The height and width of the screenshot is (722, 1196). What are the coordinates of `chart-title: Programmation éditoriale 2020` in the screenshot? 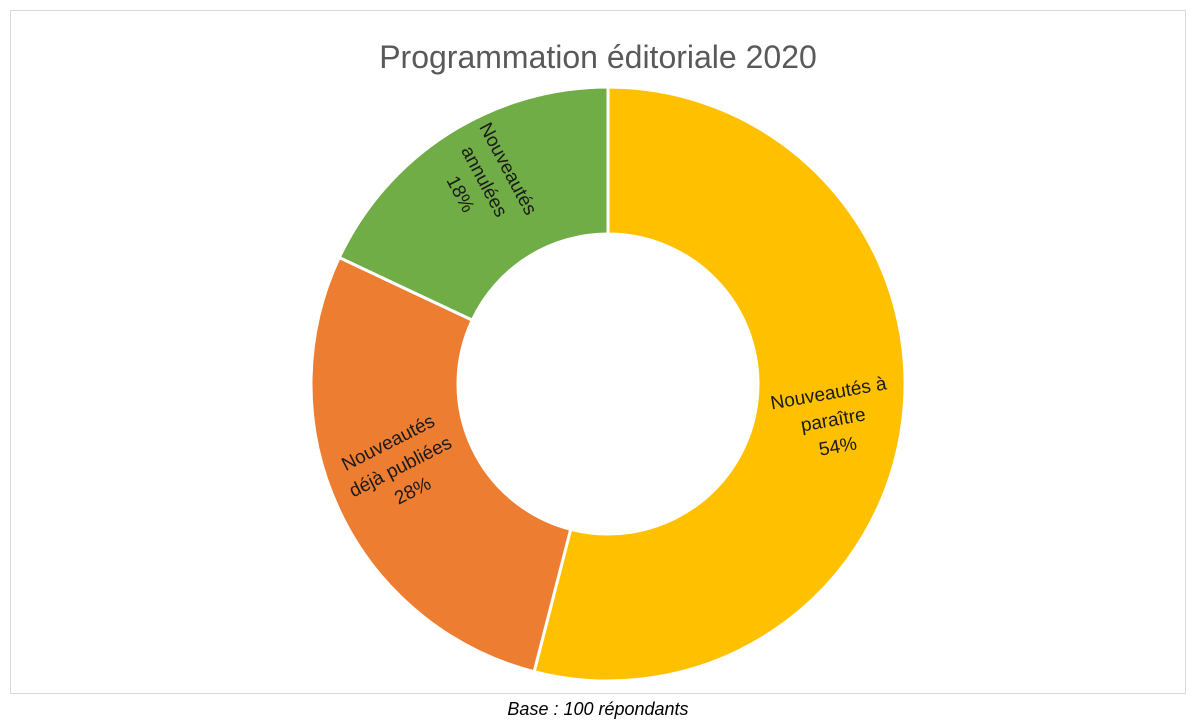 It's located at (598, 57).